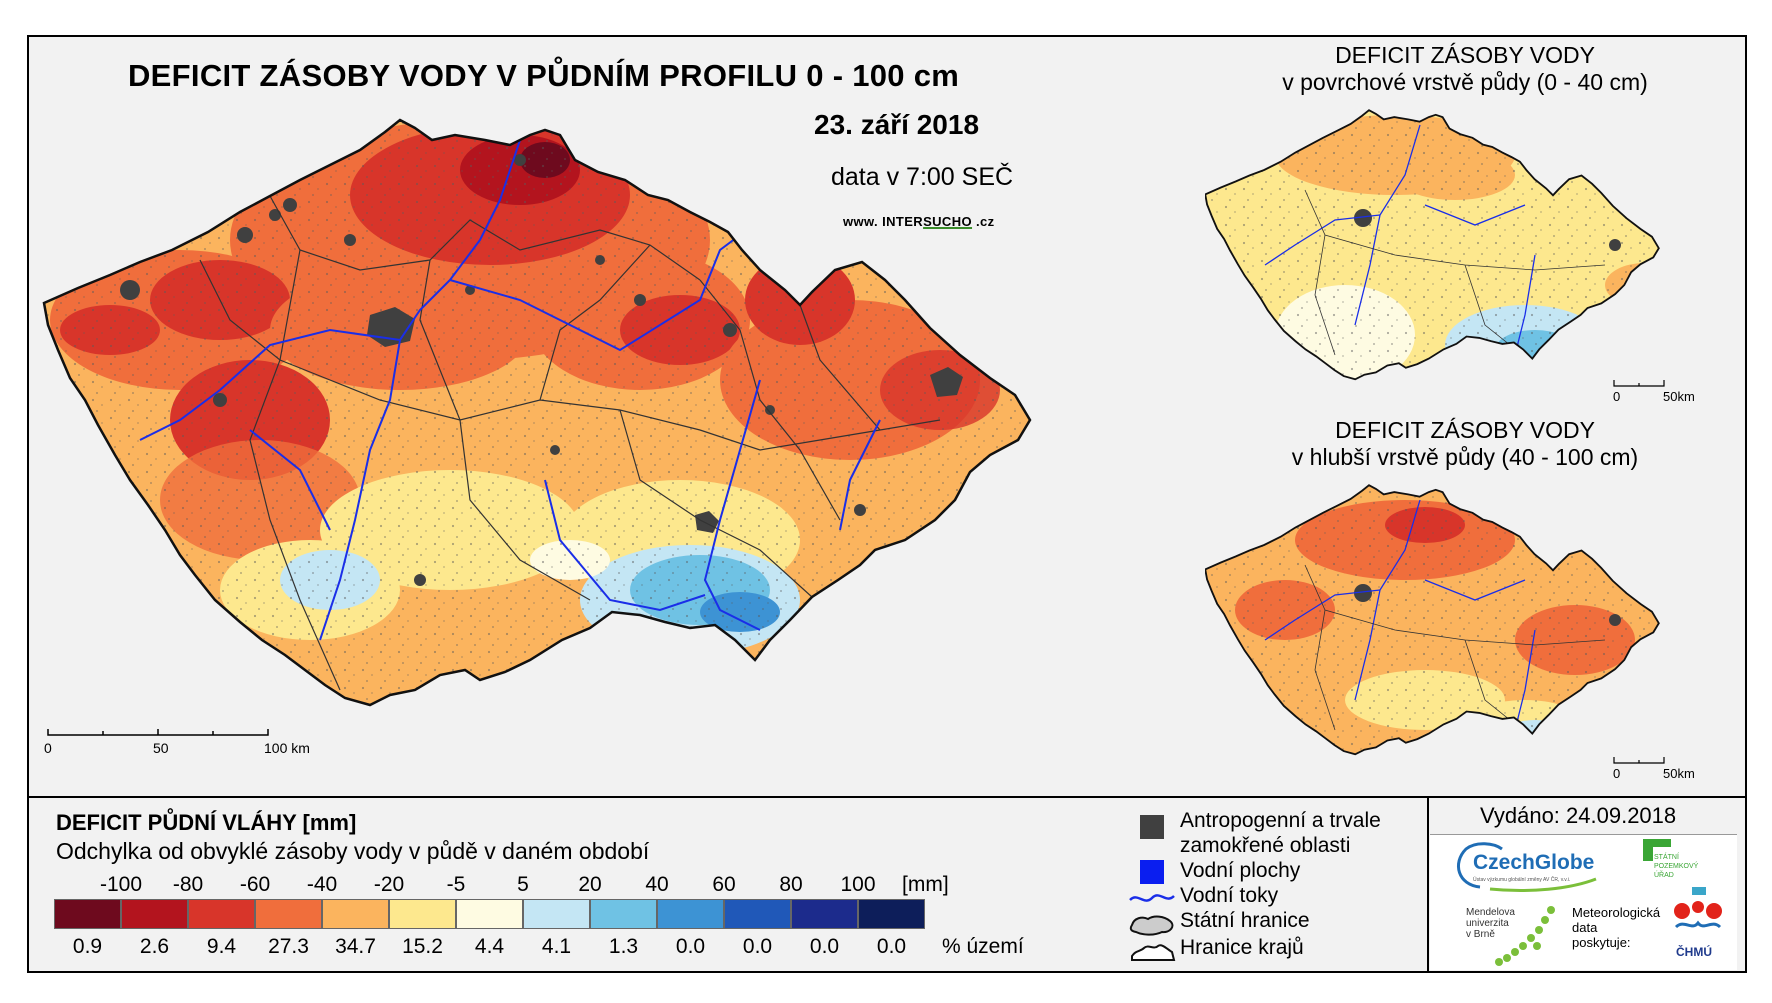  Describe the element at coordinates (1525, 936) in the screenshot. I see `mendel-dots-icon` at that location.